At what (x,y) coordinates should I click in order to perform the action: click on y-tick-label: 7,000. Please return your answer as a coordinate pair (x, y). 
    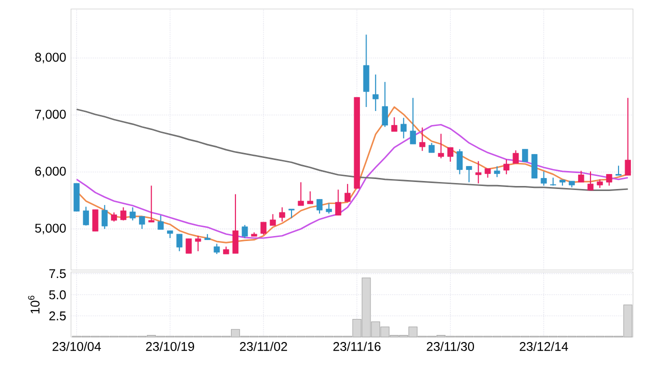
    Looking at the image, I should click on (50, 115).